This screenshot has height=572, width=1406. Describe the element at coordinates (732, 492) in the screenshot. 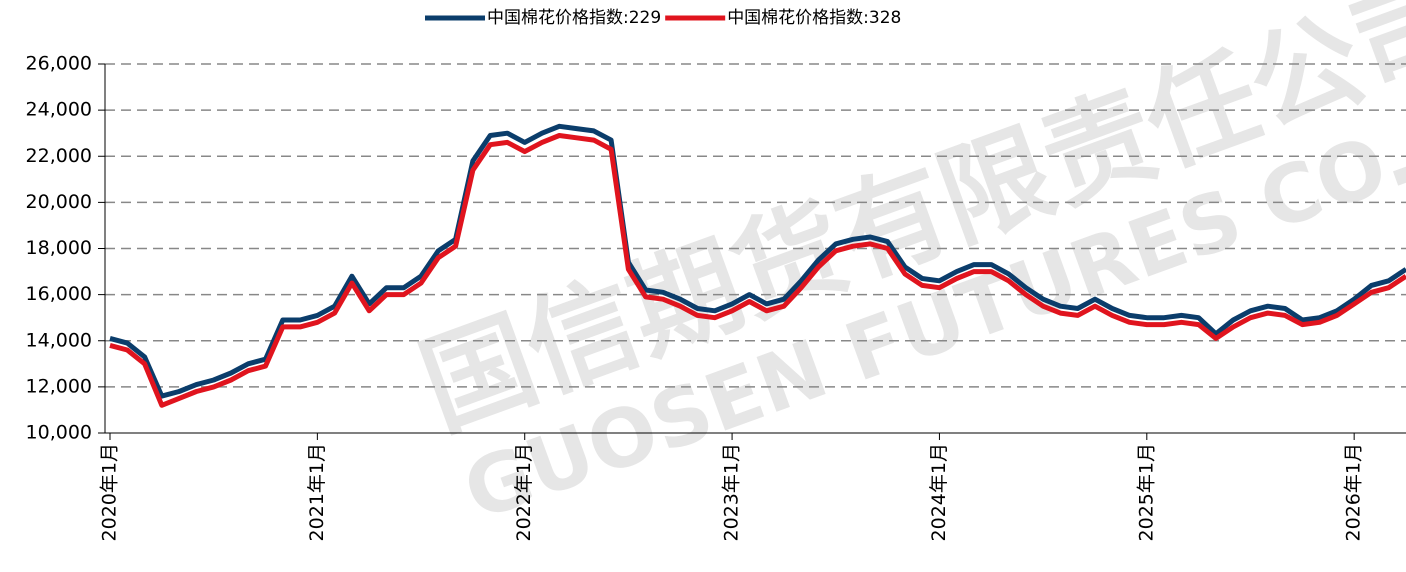

I see `x-tick-label: 2023年1月` at that location.